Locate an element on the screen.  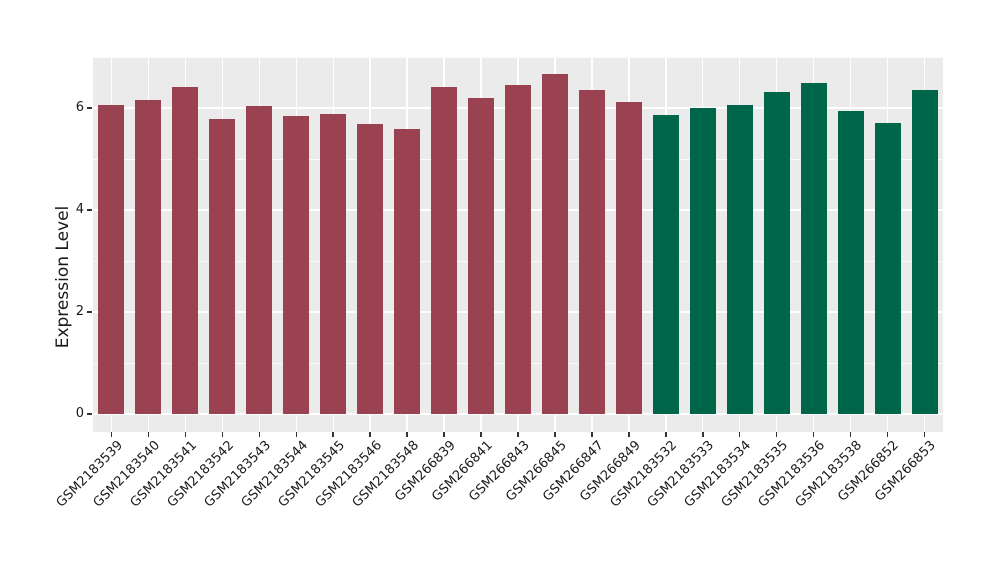
y-tick-label: 4 is located at coordinates (79, 209).